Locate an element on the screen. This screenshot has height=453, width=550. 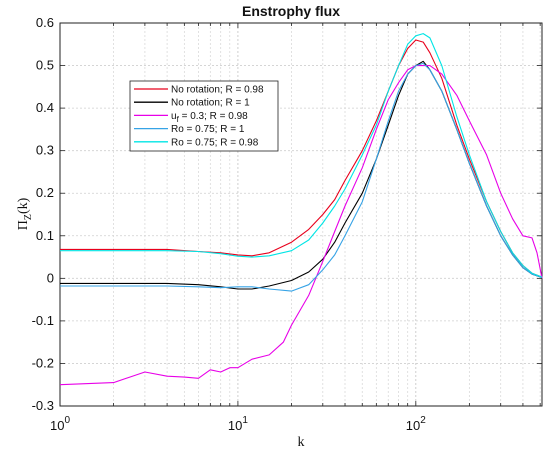
y-tick-label: 0.3 is located at coordinates (45, 150).